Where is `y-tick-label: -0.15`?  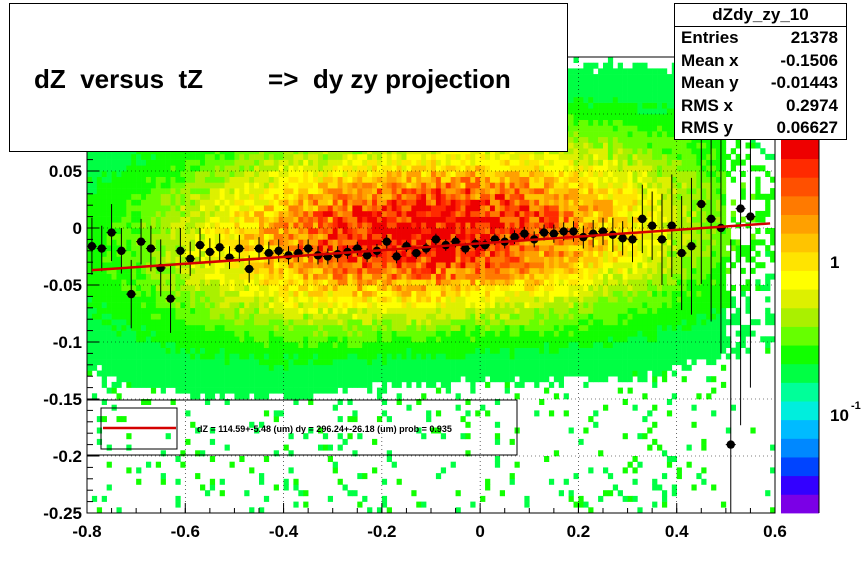 y-tick-label: -0.15 is located at coordinates (62, 399).